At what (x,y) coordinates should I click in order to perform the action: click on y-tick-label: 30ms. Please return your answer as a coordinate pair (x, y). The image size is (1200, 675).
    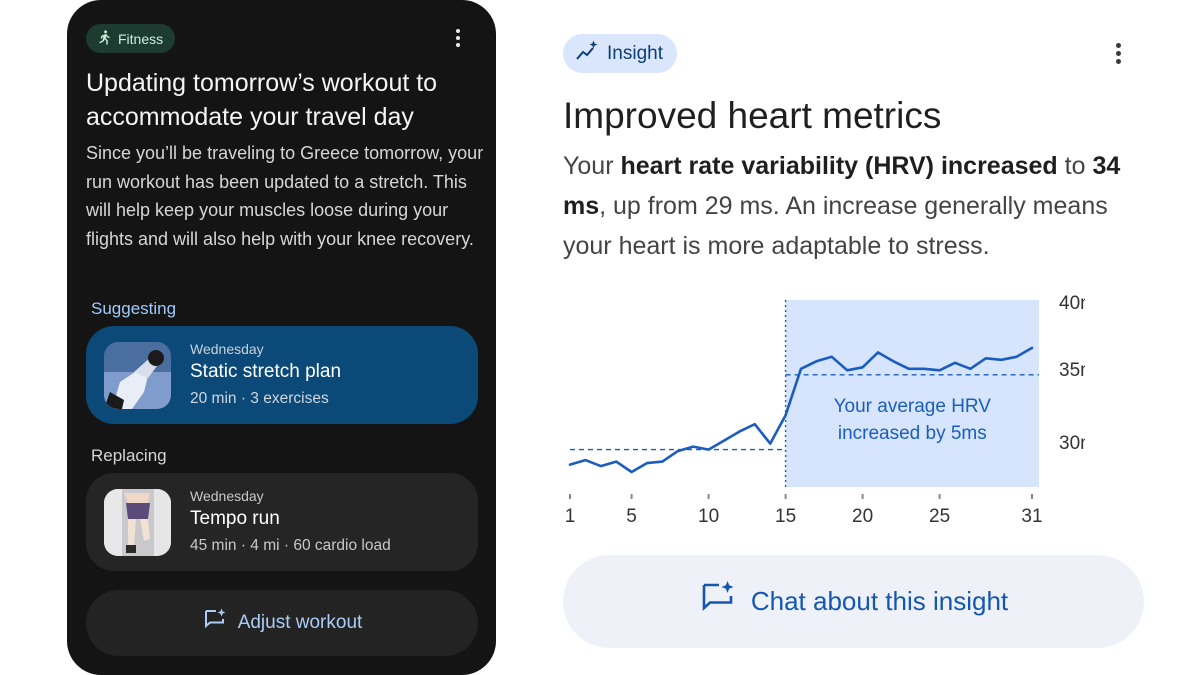
    Looking at the image, I should click on (1072, 443).